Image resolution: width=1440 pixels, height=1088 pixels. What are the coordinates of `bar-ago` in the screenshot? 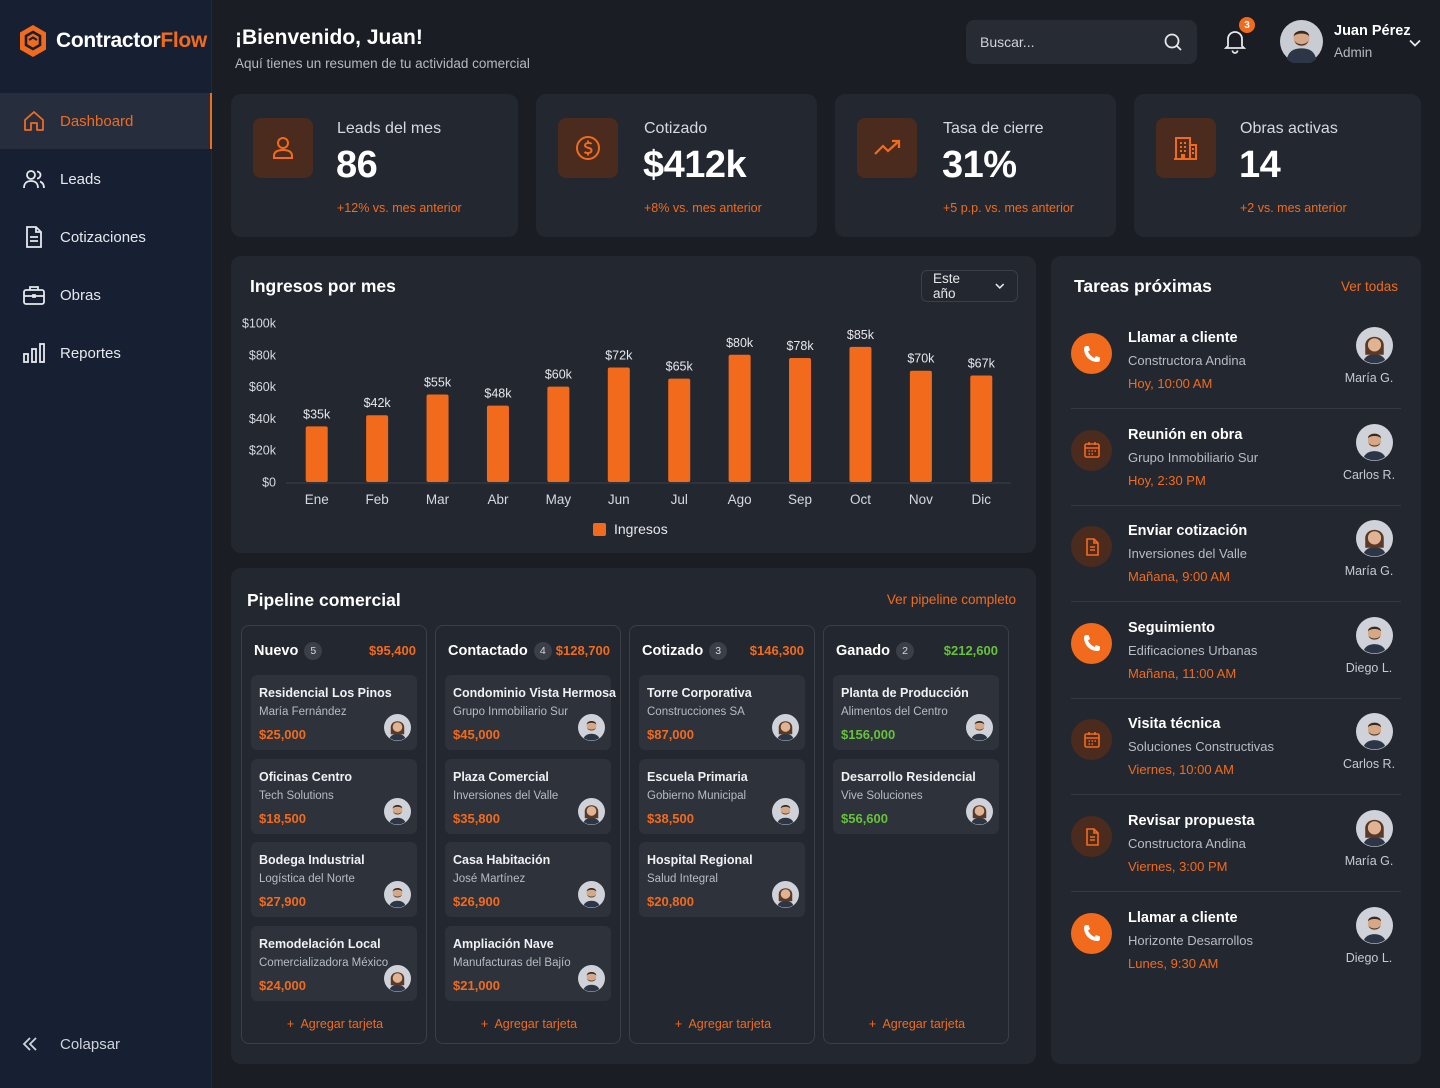 It's located at (739, 418).